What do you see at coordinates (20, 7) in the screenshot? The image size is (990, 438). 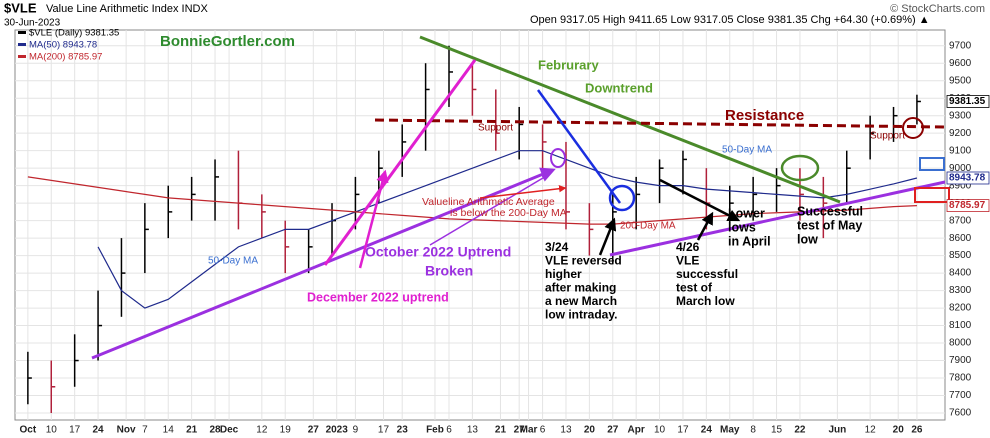 I see `symbol: $VLE` at bounding box center [20, 7].